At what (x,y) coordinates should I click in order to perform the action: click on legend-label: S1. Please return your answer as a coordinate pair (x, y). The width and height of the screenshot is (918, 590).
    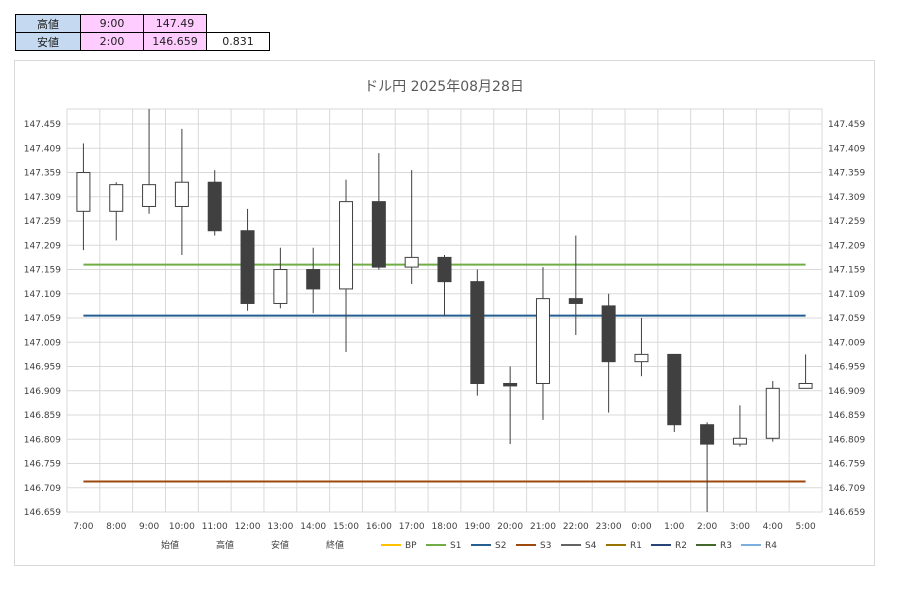
    Looking at the image, I should click on (455, 546).